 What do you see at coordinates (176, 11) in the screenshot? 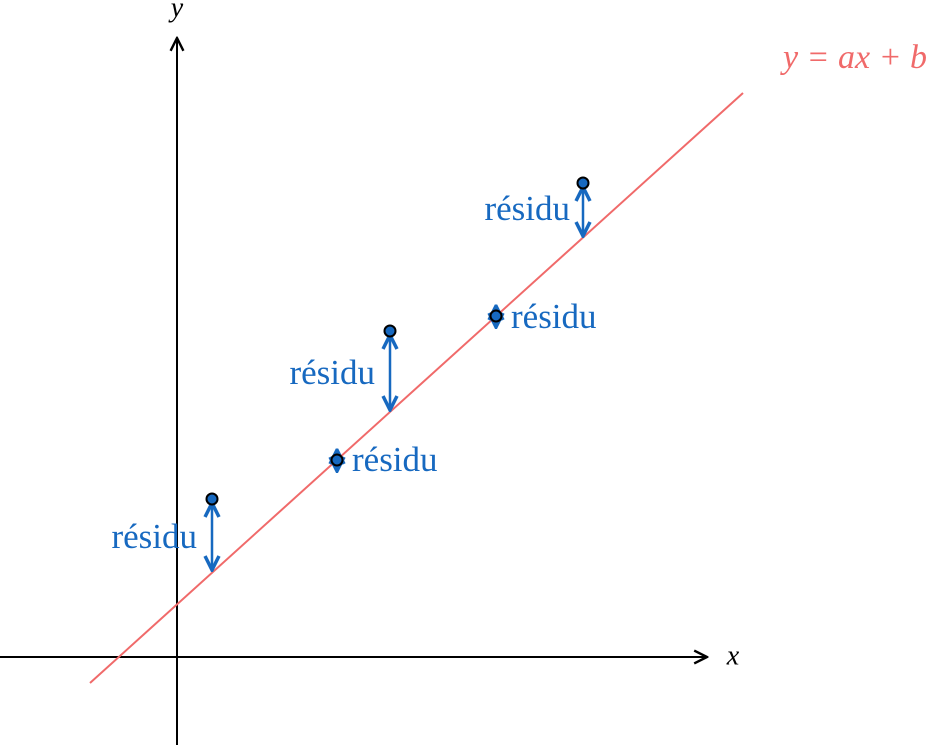
I see `y-label: y` at bounding box center [176, 11].